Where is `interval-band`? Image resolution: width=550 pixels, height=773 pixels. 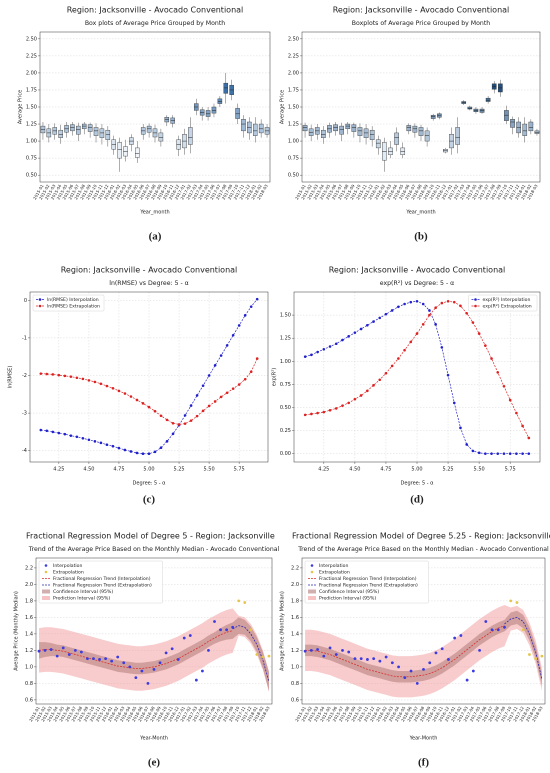
interval-band is located at coordinates (423, 651).